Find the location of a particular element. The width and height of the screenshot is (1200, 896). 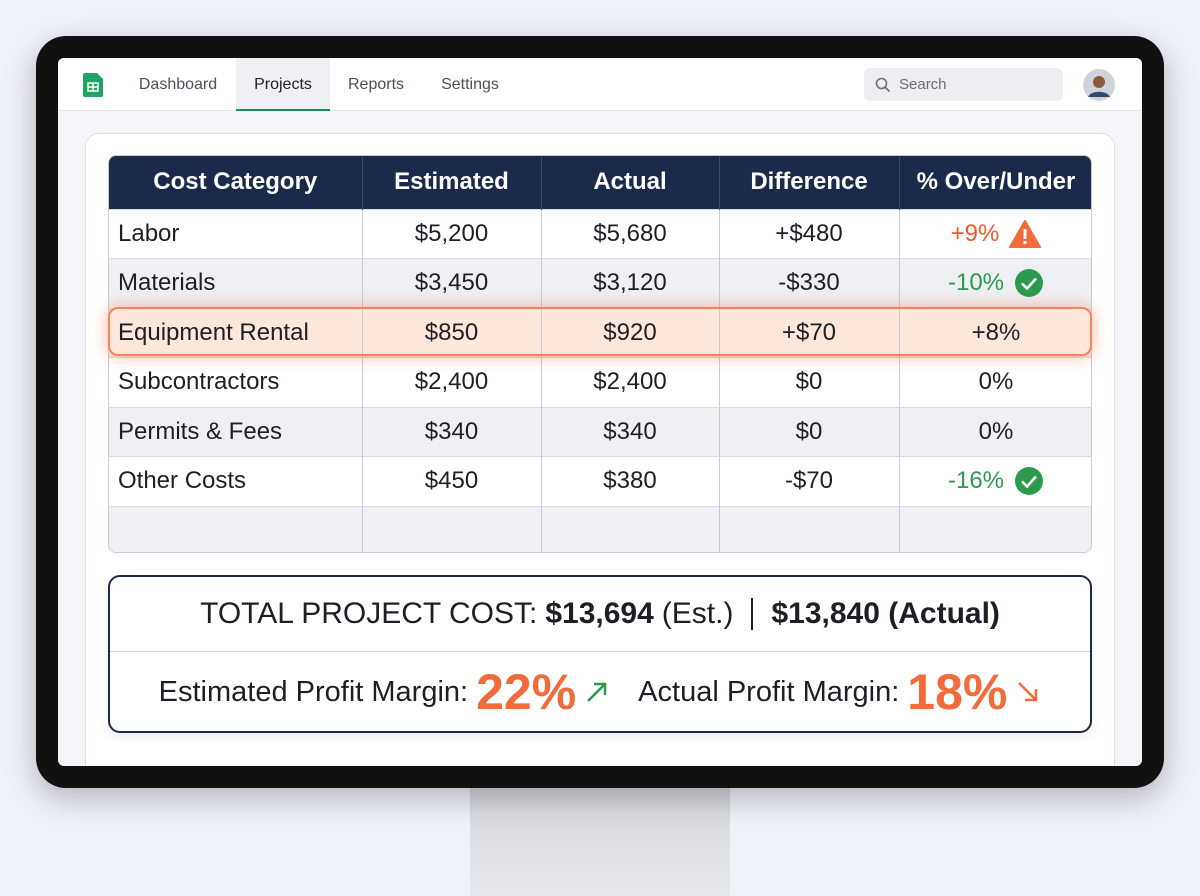

table-cell: -$70 is located at coordinates (809, 481).